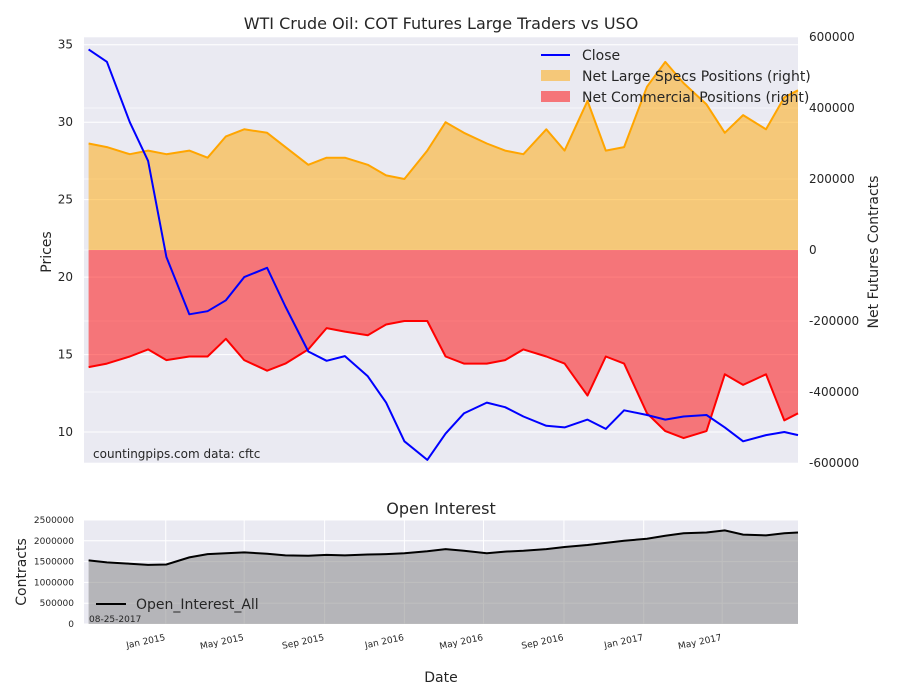 The width and height of the screenshot is (900, 700). Describe the element at coordinates (834, 463) in the screenshot. I see `right-tick-label: -600000` at that location.